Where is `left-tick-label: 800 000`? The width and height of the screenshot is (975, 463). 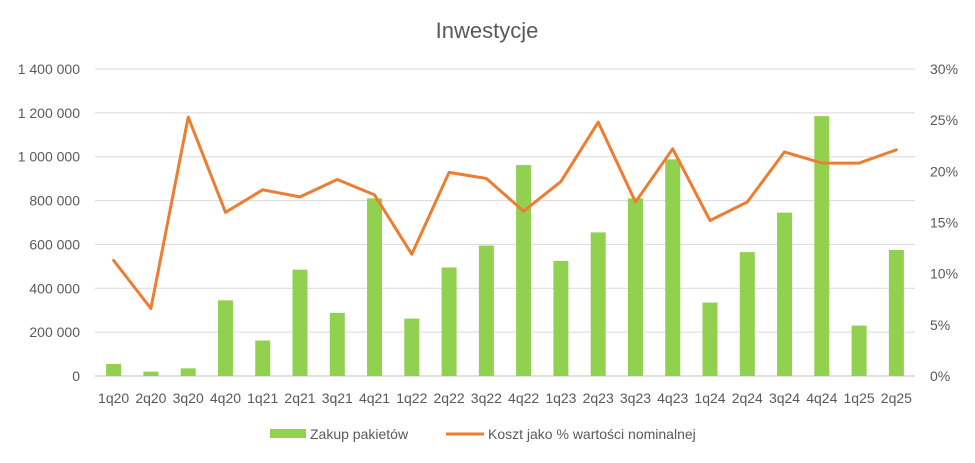 left-tick-label: 800 000 is located at coordinates (54, 201).